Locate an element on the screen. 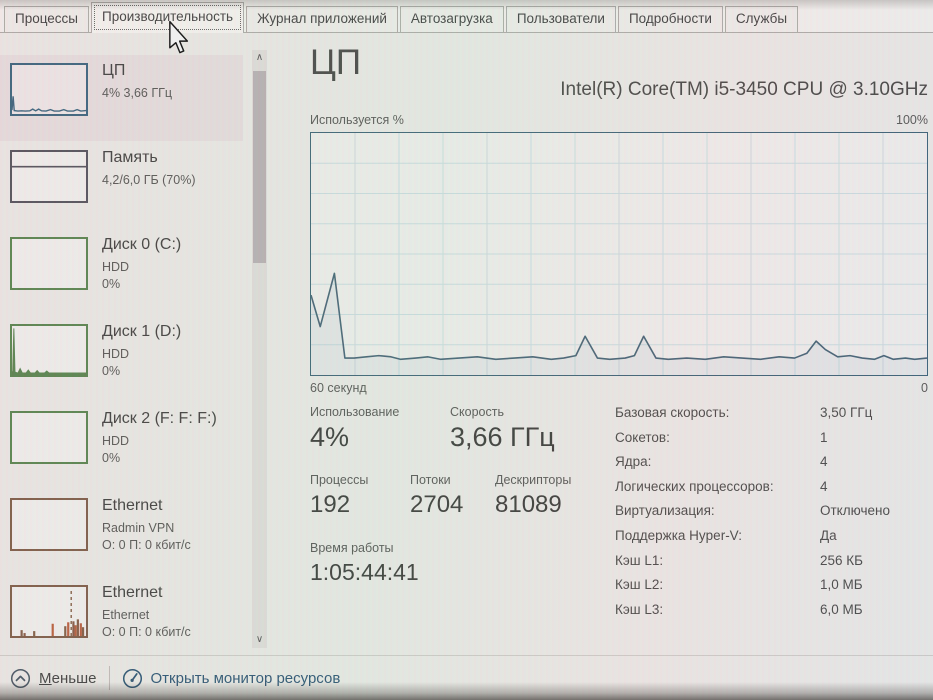 Image resolution: width=933 pixels, height=700 pixels. detail-row: Сокетов: 1 is located at coordinates (772, 442).